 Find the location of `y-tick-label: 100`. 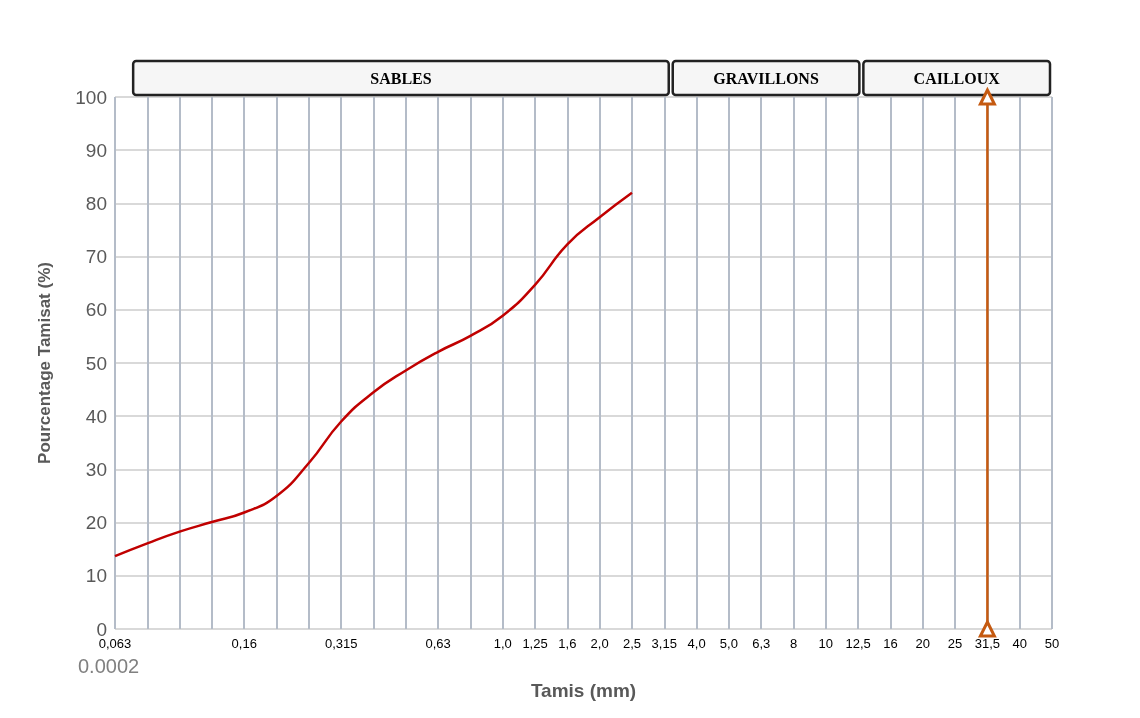

y-tick-label: 100 is located at coordinates (91, 97).